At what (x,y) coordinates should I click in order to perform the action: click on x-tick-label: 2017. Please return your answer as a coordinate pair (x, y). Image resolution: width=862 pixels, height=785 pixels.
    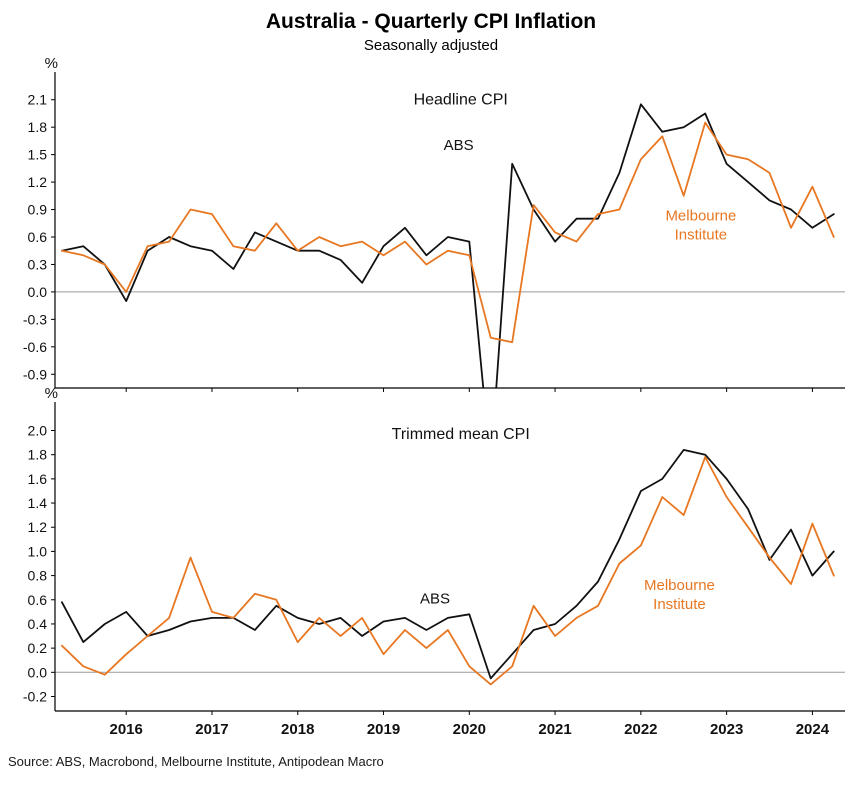
    Looking at the image, I should click on (211, 729).